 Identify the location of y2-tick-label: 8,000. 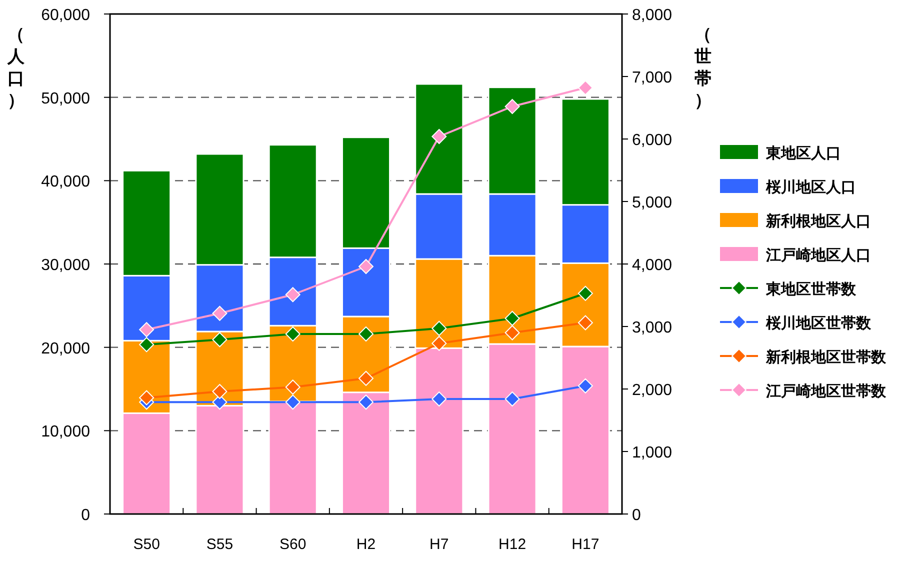
(652, 15).